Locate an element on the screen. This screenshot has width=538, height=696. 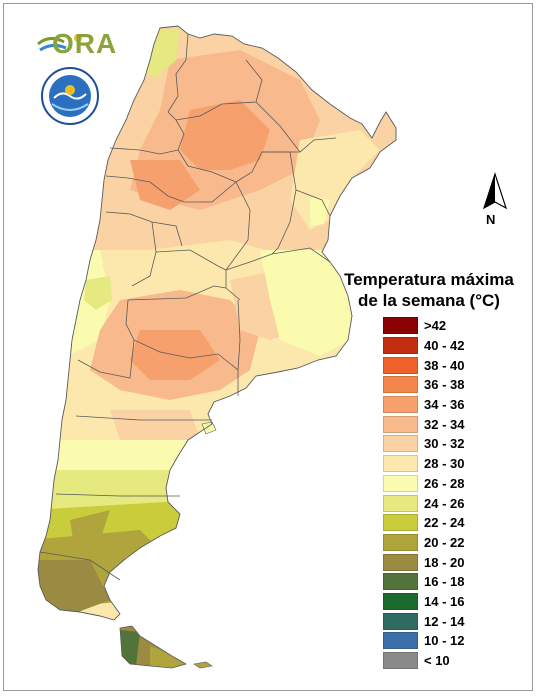
legend-label: 28 - 30 is located at coordinates (444, 464).